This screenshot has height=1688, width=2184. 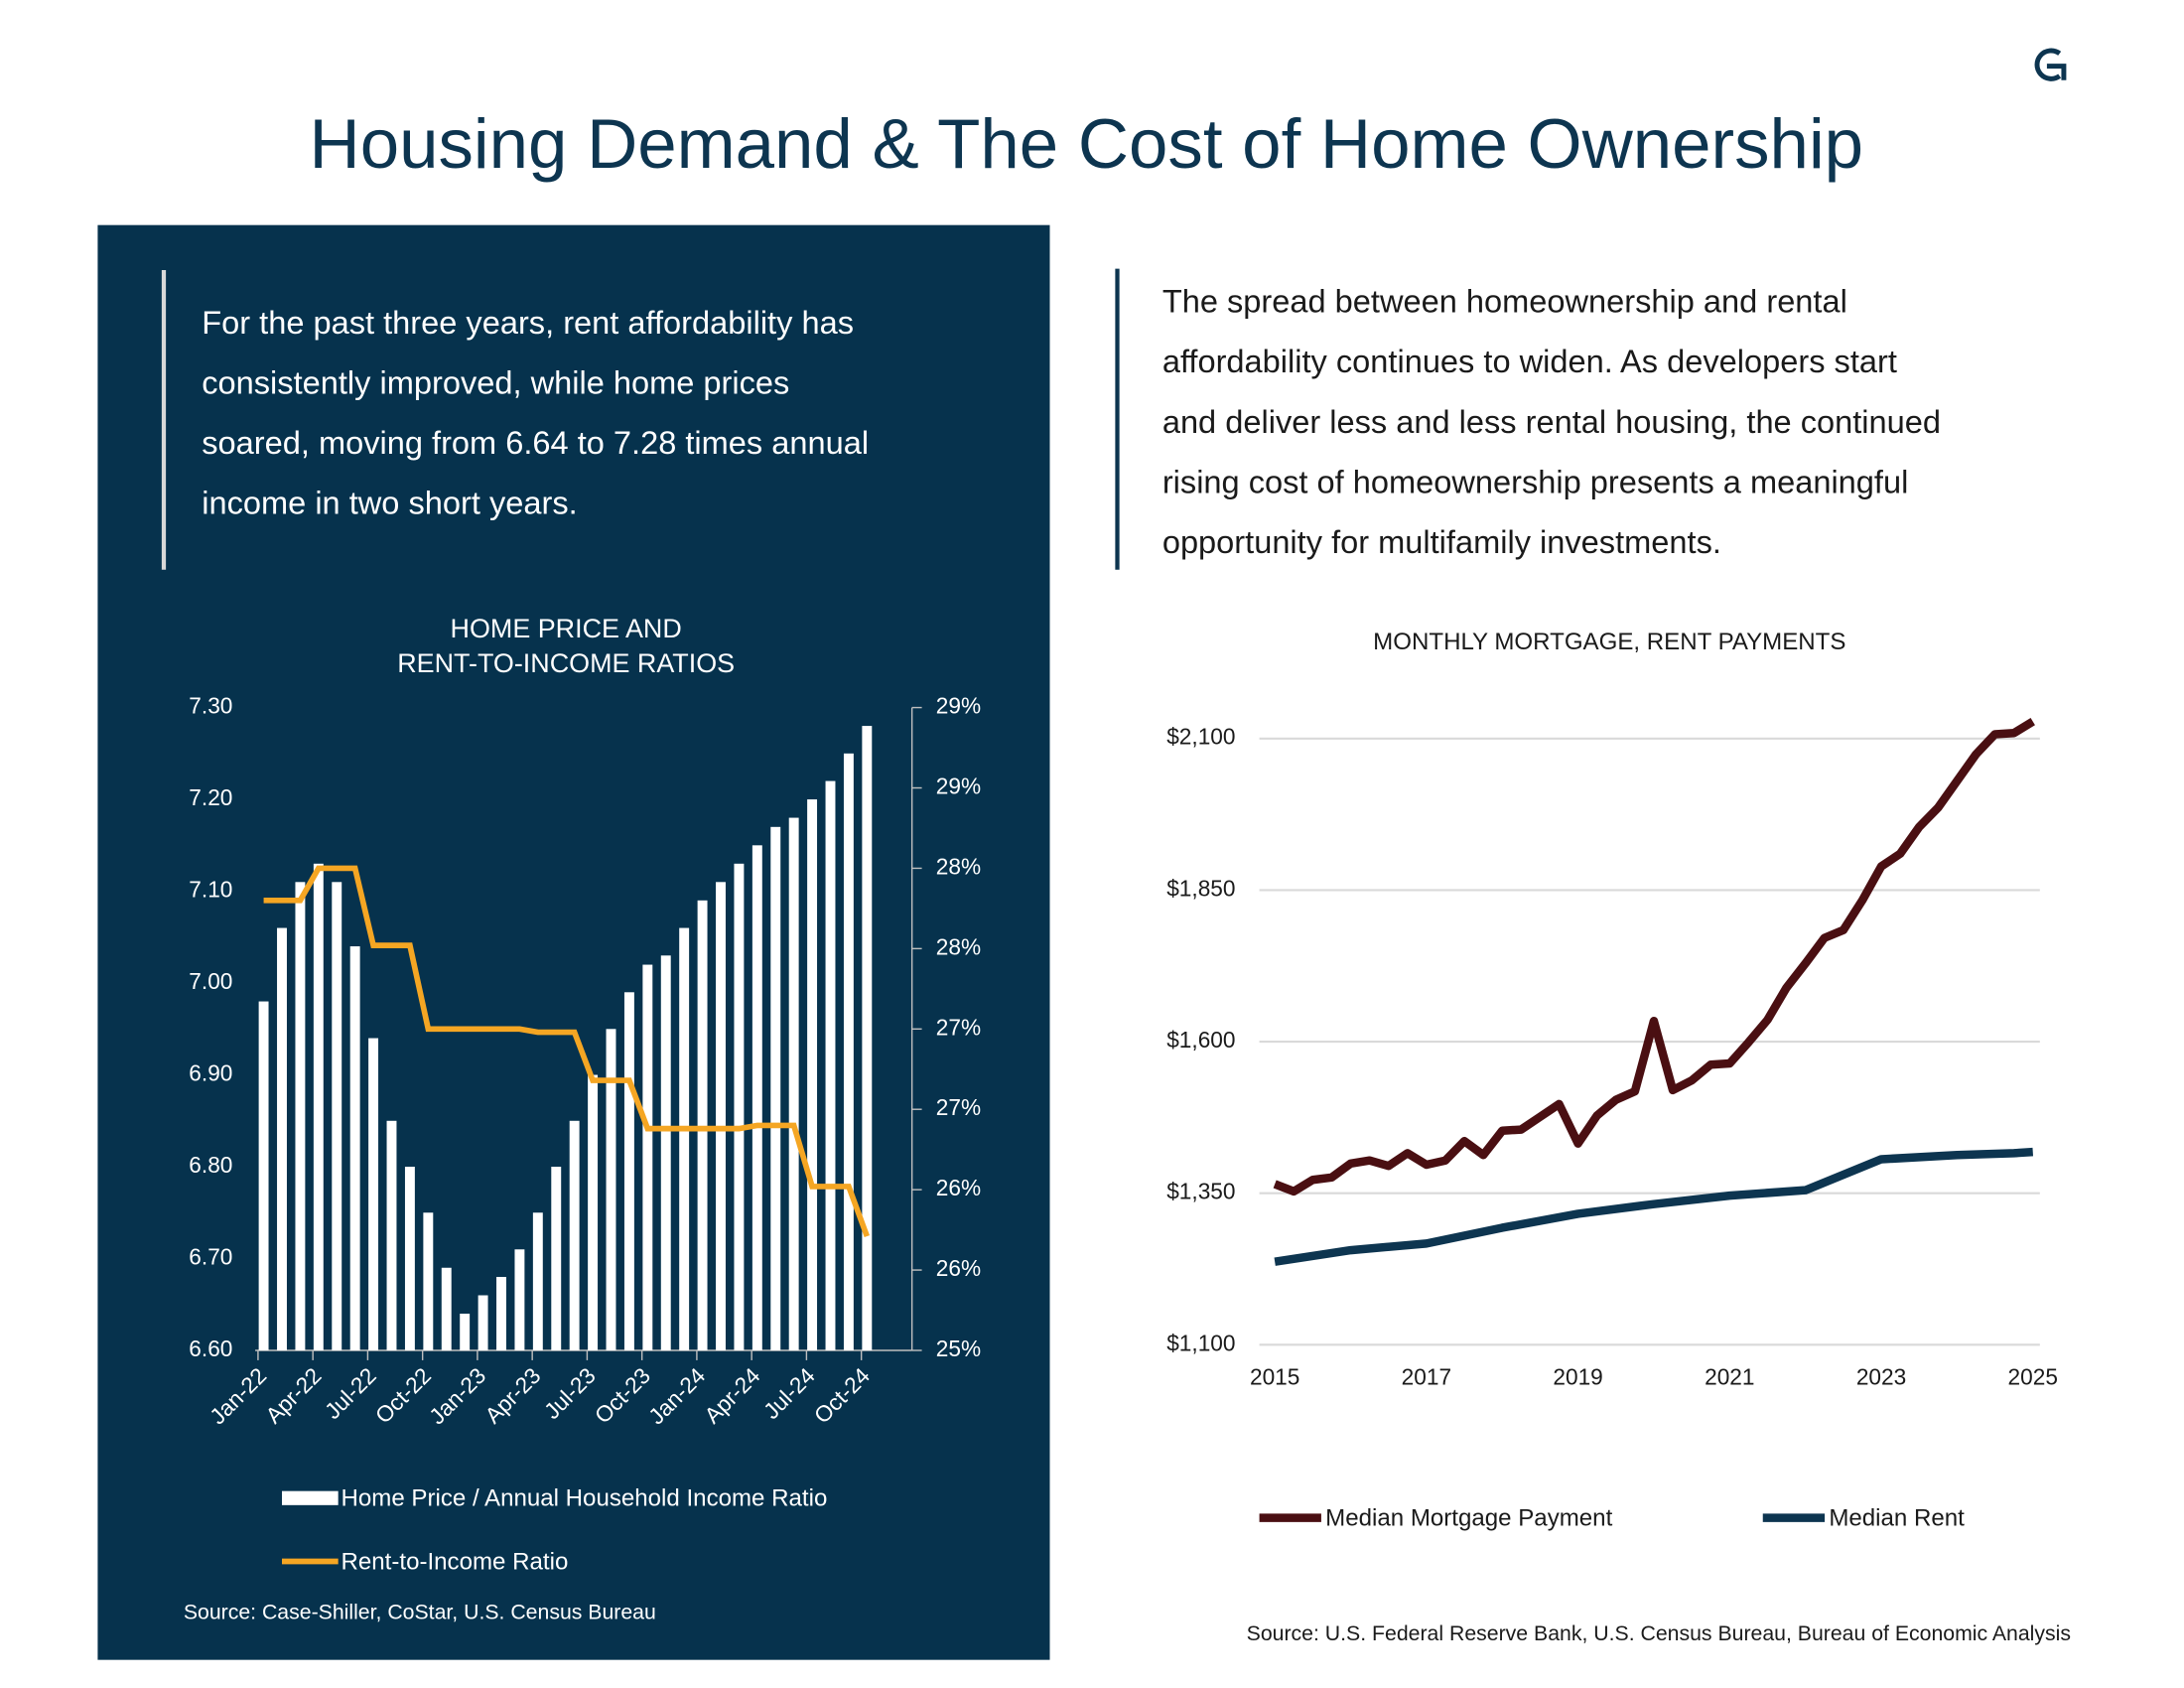 I want to click on y-tick-label: 7.10, so click(x=210, y=890).